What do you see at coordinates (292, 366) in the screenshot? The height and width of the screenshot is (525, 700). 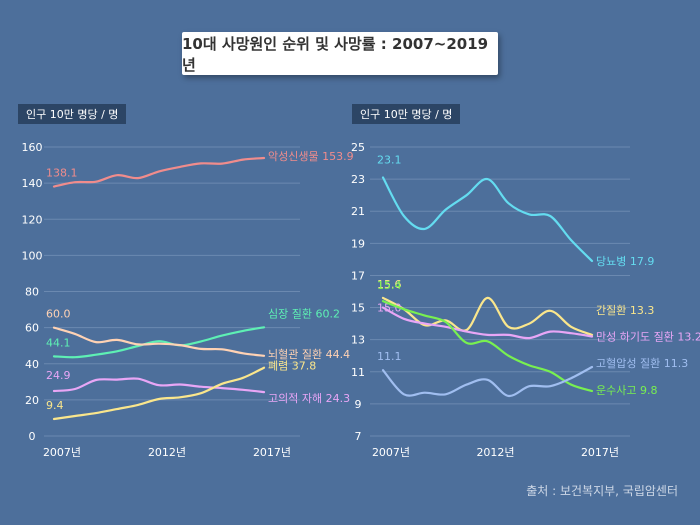 I see `series-end-label: 폐렴 37.8` at bounding box center [292, 366].